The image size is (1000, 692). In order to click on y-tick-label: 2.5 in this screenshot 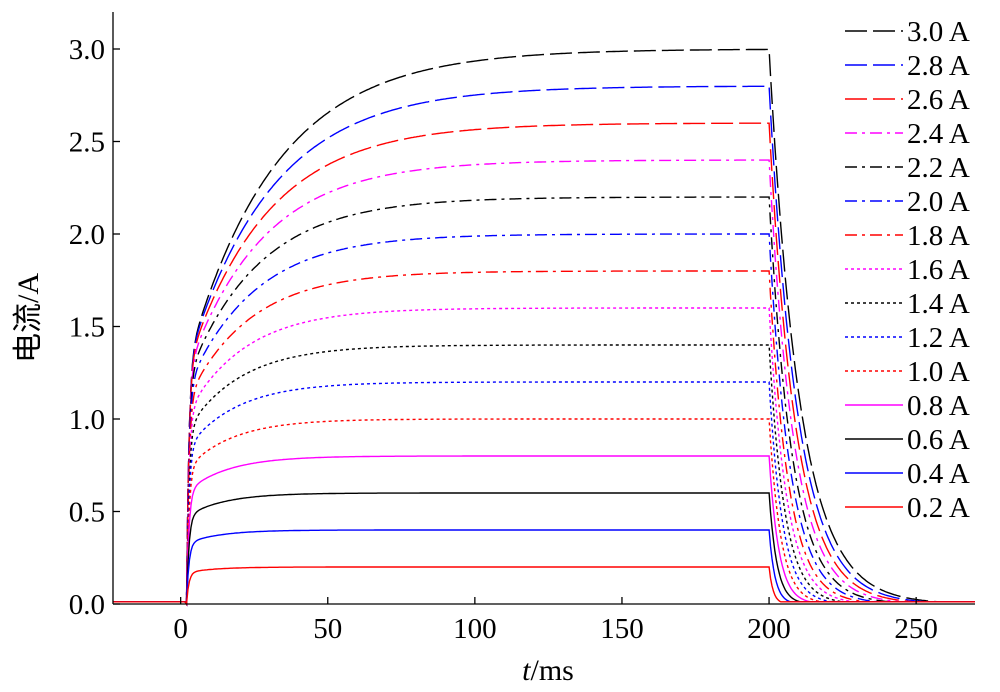, I will do `click(87, 143)`.